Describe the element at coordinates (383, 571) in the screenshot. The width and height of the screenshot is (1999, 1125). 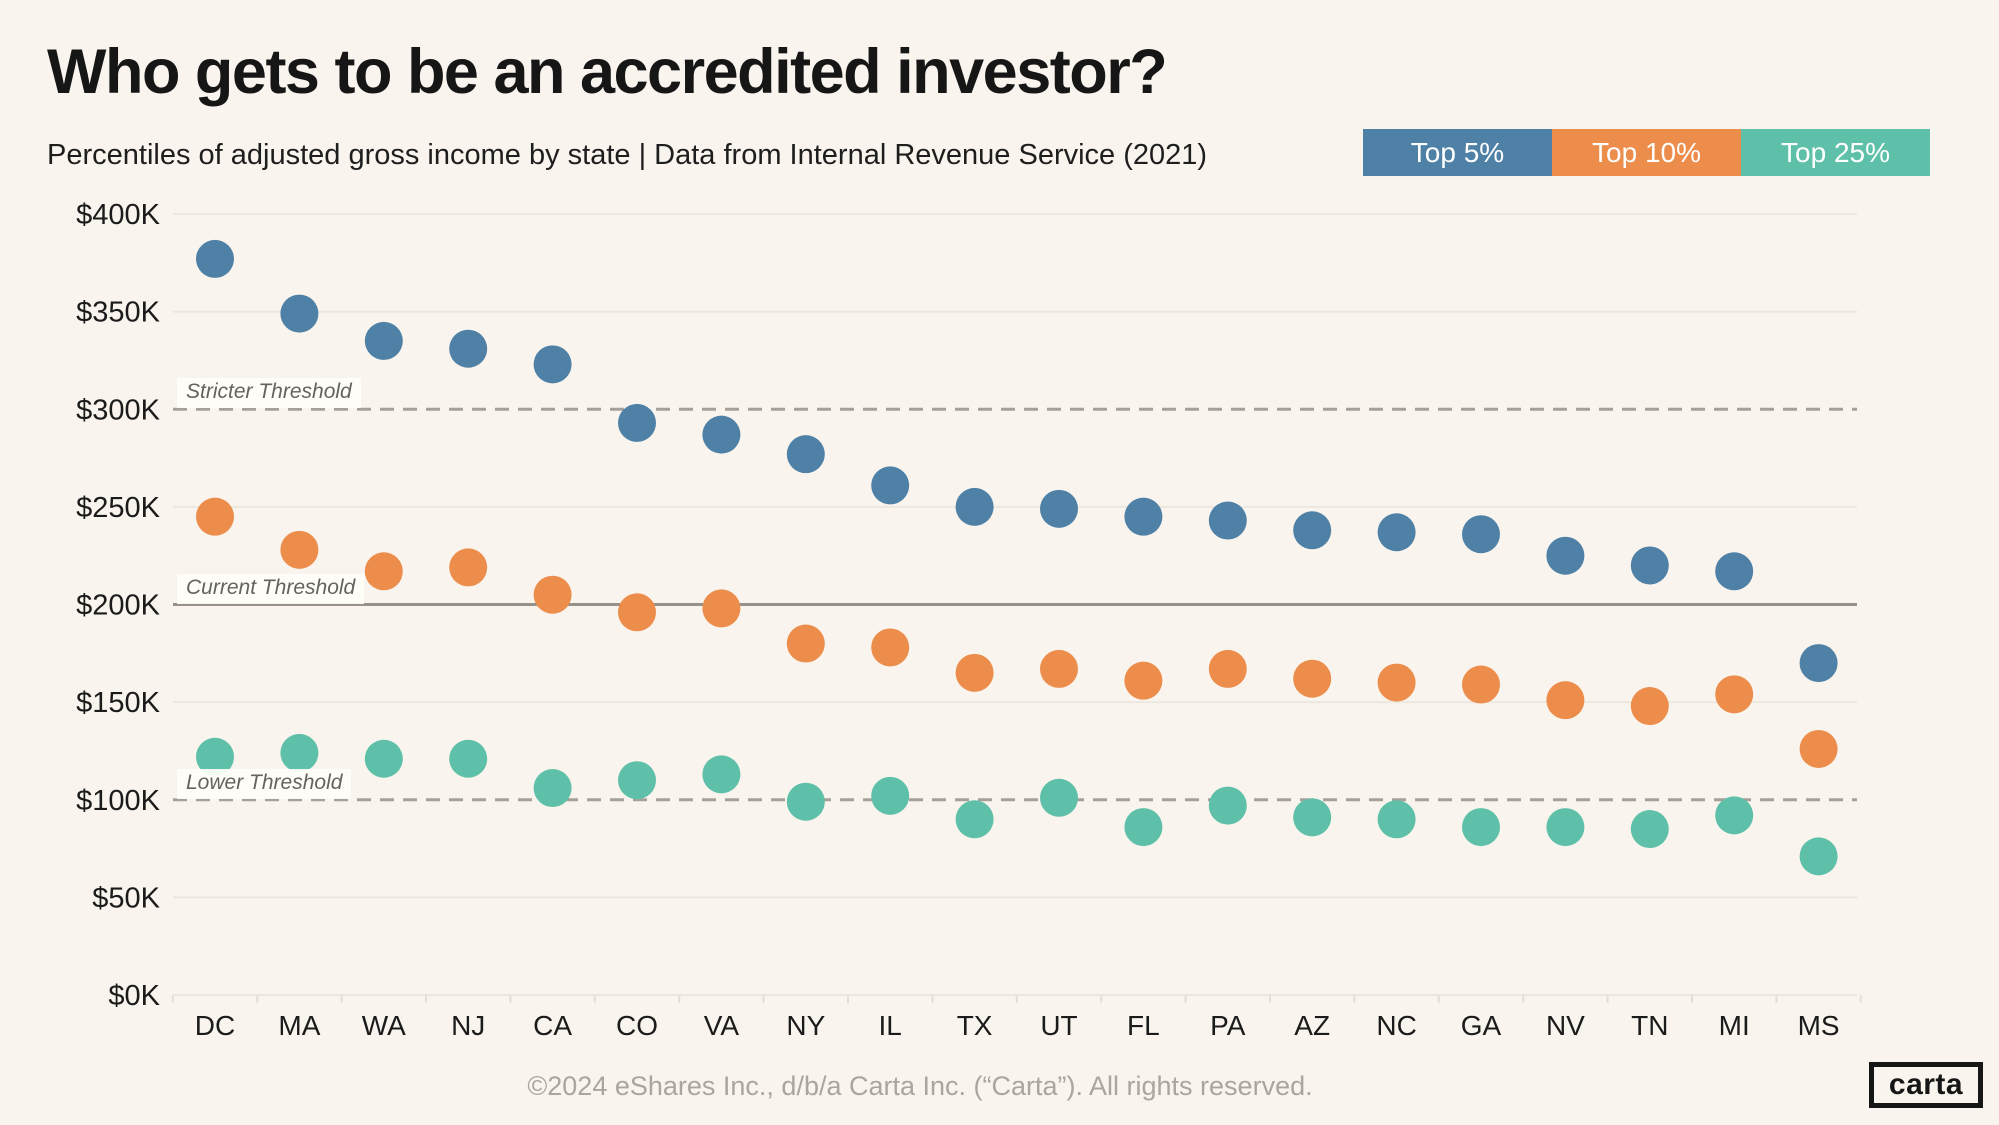
I see `dot-top10-WA` at that location.